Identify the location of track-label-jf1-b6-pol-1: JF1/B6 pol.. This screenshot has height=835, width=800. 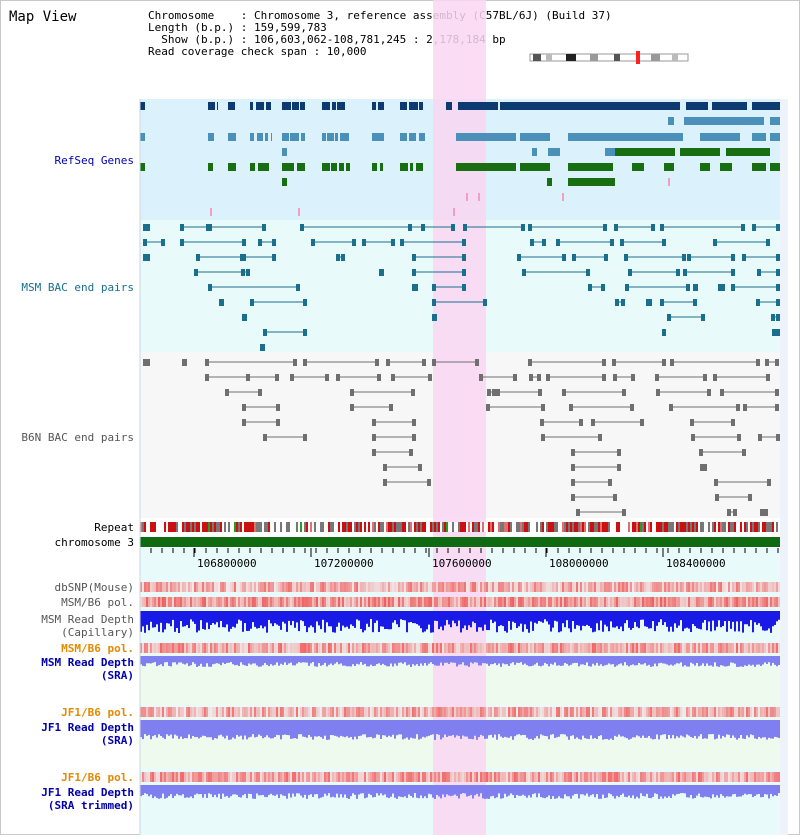
(97, 712).